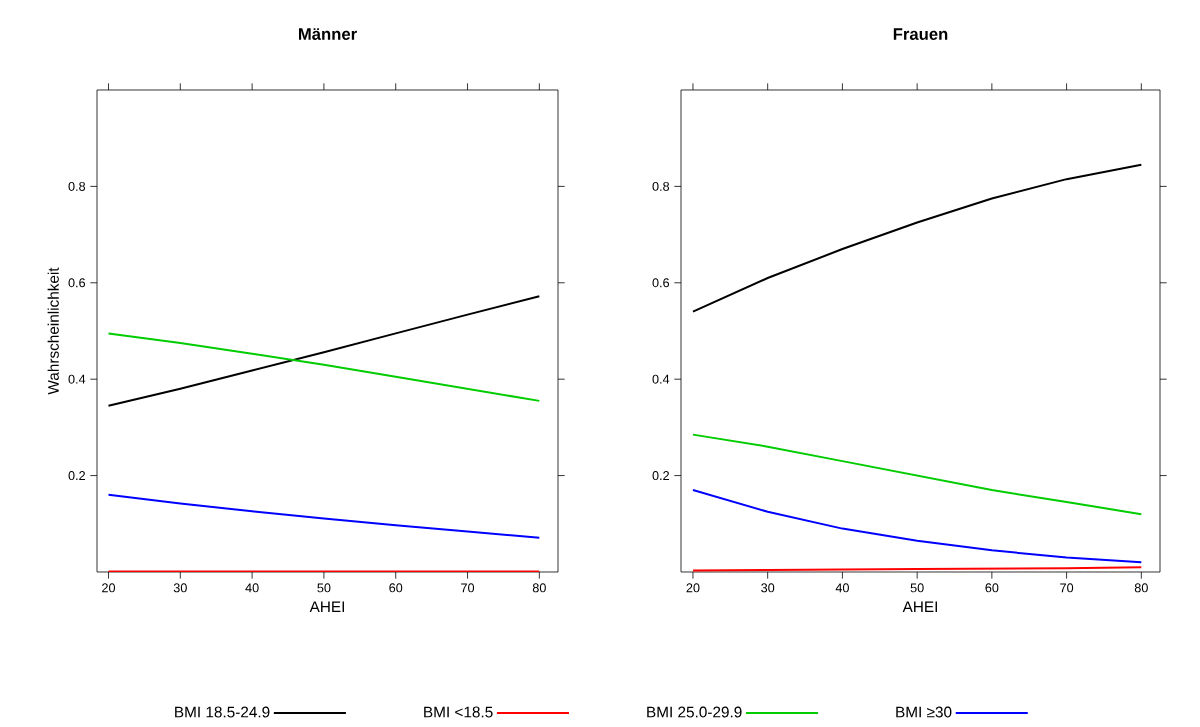 Image resolution: width=1200 pixels, height=727 pixels. What do you see at coordinates (694, 712) in the screenshot?
I see `legend-label: BMI 25.0-29.9` at bounding box center [694, 712].